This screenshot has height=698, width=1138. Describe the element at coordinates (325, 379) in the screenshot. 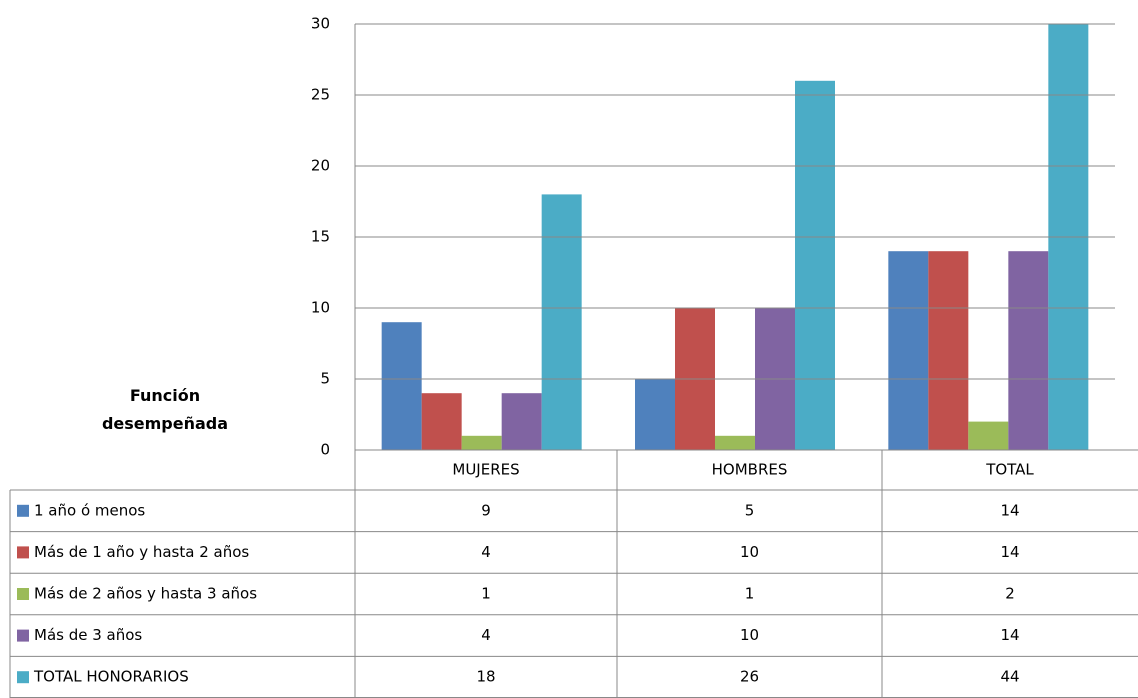

I see `y-tick-label: 5` at that location.